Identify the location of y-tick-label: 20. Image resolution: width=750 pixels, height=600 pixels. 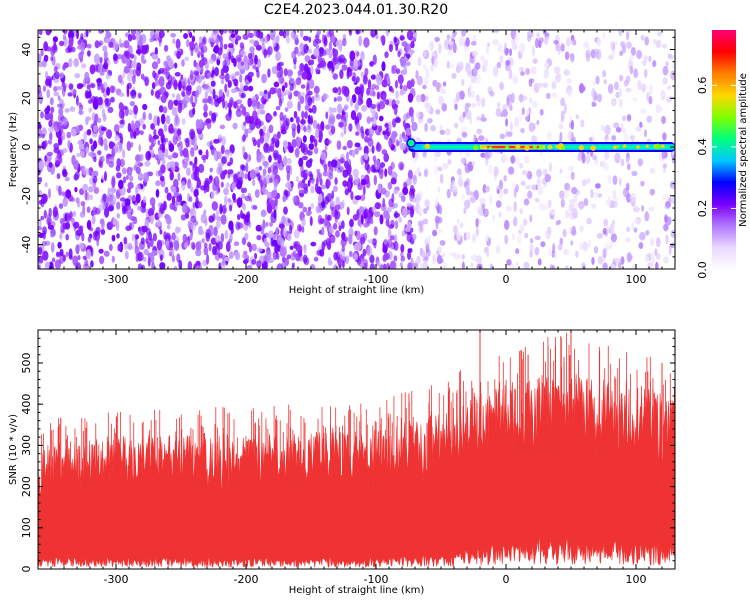
(26, 98).